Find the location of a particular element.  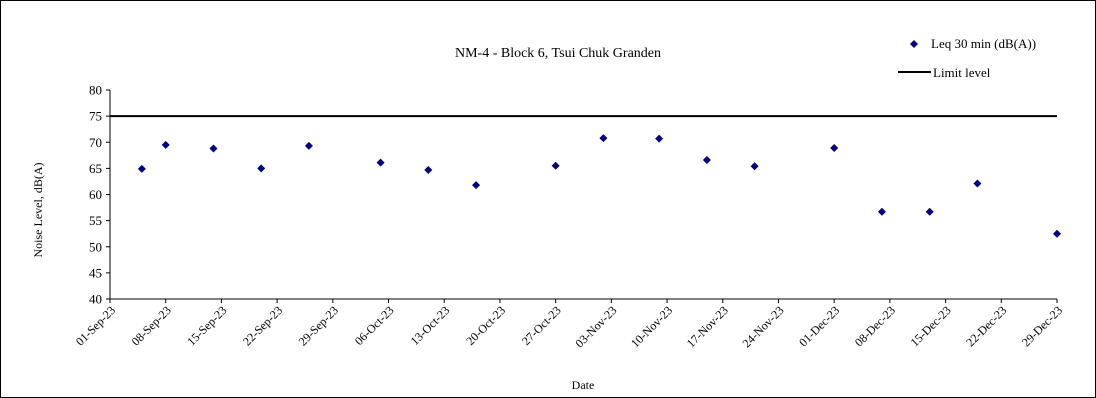

x-tick-label: 10-Nov-23 is located at coordinates (651, 326).